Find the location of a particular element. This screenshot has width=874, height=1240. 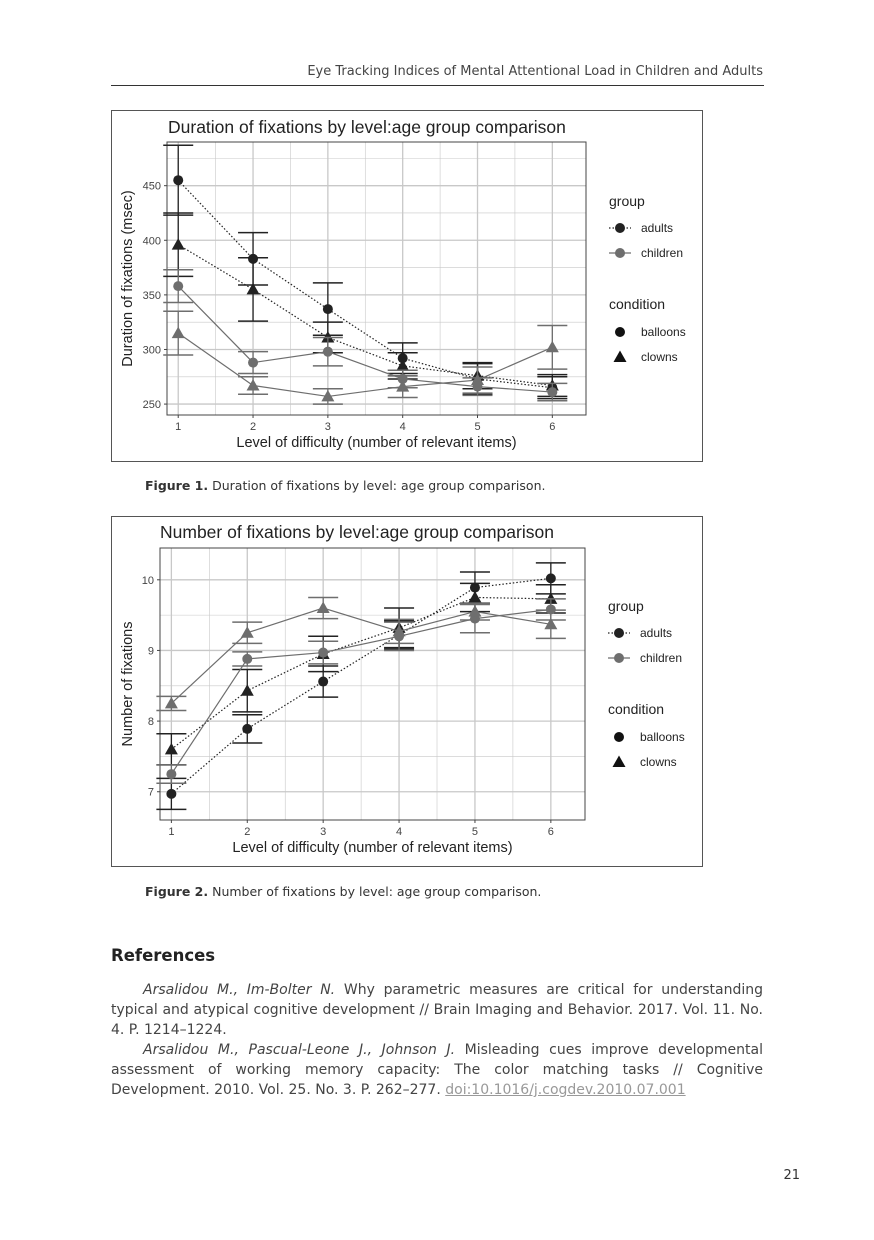

y-axis-title: Duration of fixations (msec) is located at coordinates (128, 278).